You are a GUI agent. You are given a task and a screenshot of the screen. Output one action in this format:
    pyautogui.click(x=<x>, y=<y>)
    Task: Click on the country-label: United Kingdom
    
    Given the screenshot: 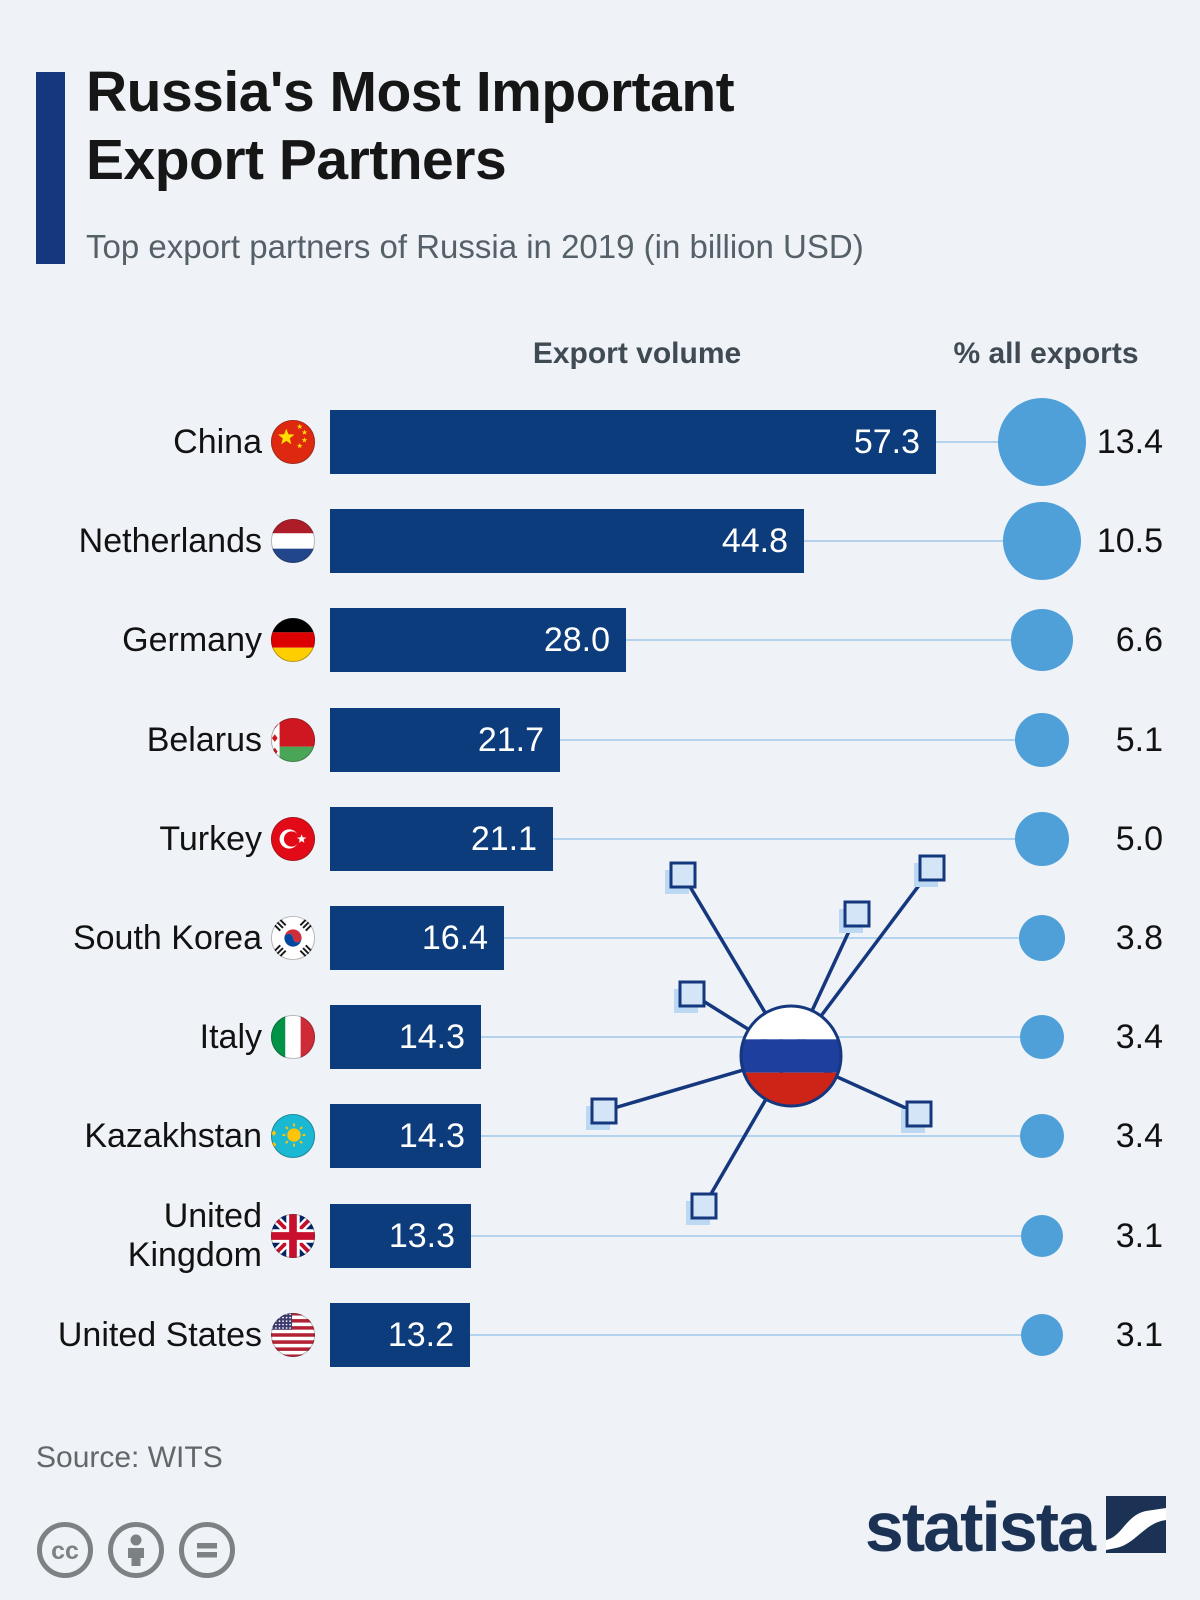 What is the action you would take?
    pyautogui.click(x=194, y=1235)
    